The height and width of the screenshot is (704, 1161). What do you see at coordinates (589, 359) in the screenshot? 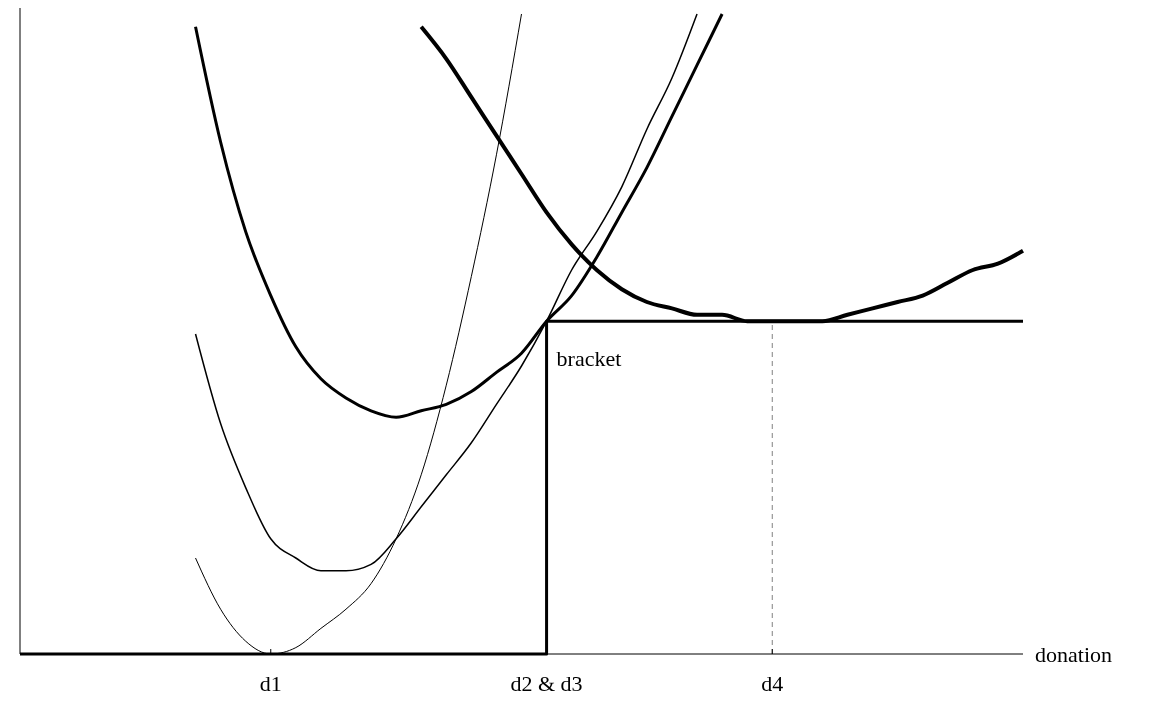
I see `annotation: bracket` at bounding box center [589, 359].